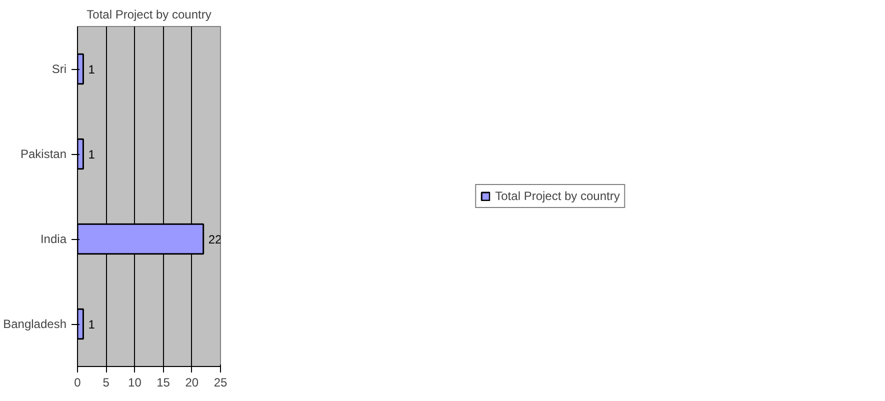 The image size is (885, 401). I want to click on legend-label: Total Project by country, so click(557, 196).